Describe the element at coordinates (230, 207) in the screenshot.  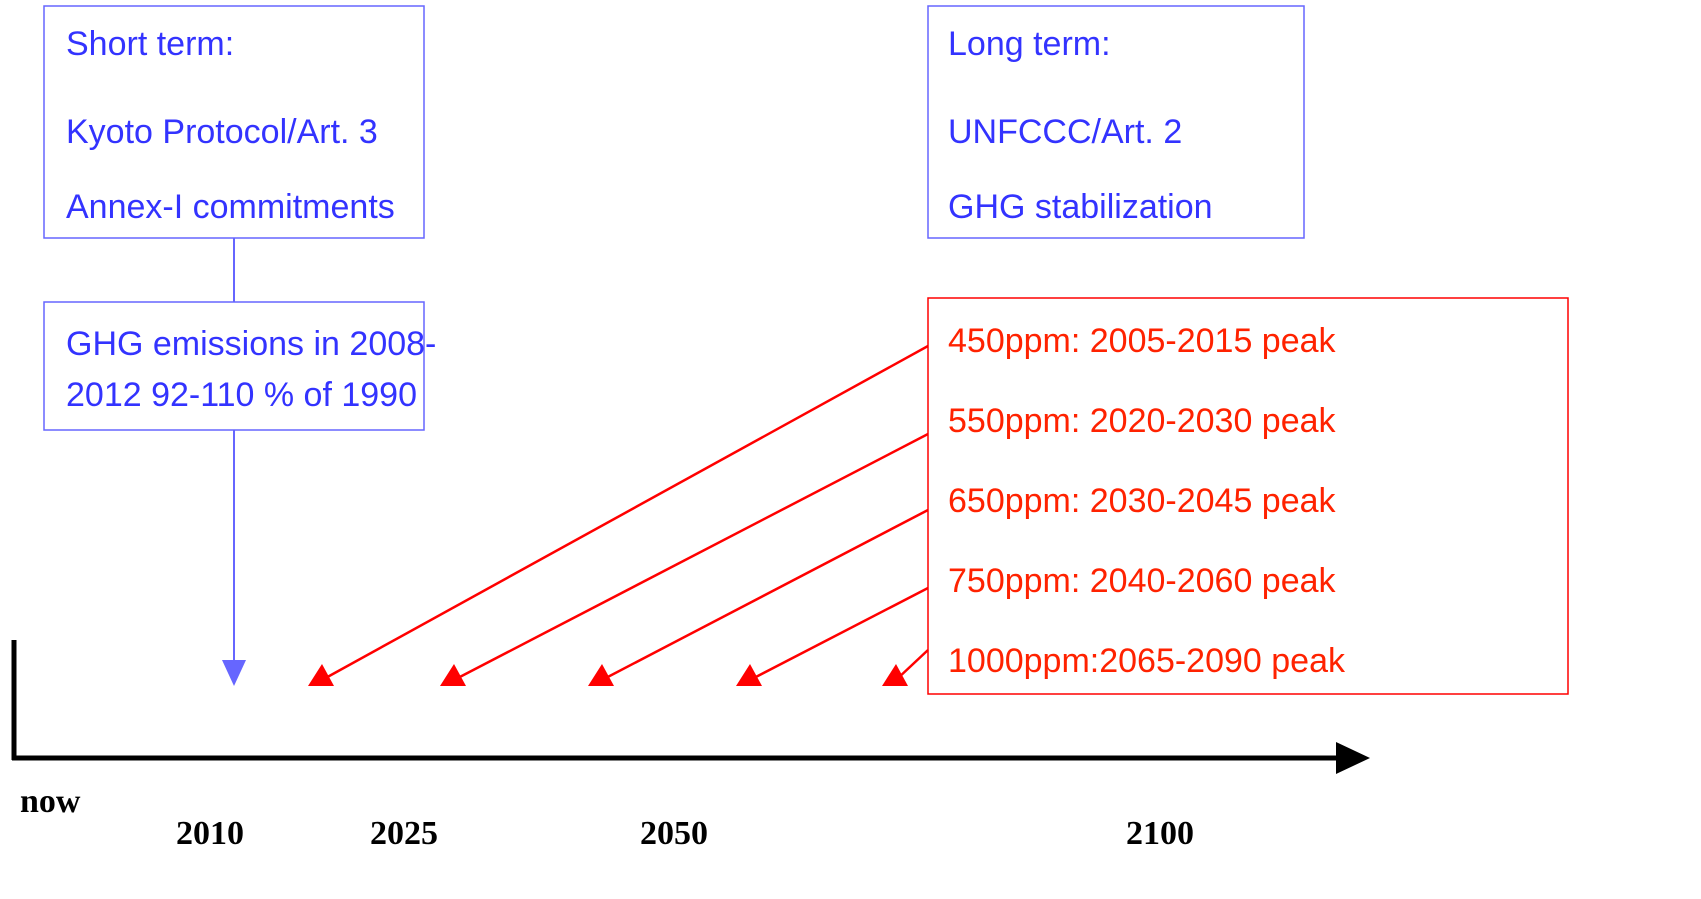
I see `short-term-text: Annex-I commitments` at that location.